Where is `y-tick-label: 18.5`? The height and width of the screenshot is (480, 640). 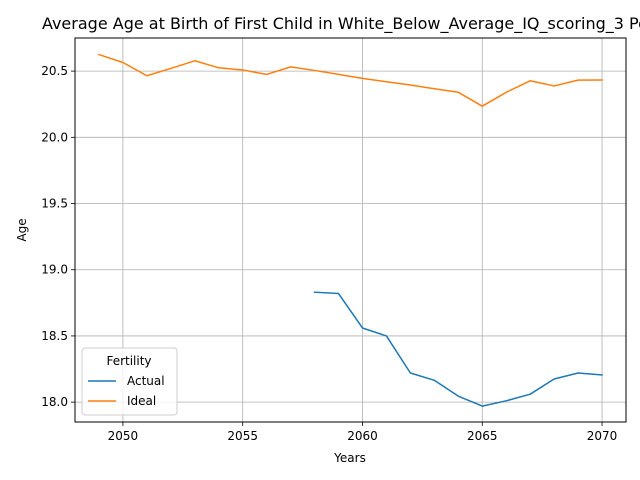 y-tick-label: 18.5 is located at coordinates (54, 336).